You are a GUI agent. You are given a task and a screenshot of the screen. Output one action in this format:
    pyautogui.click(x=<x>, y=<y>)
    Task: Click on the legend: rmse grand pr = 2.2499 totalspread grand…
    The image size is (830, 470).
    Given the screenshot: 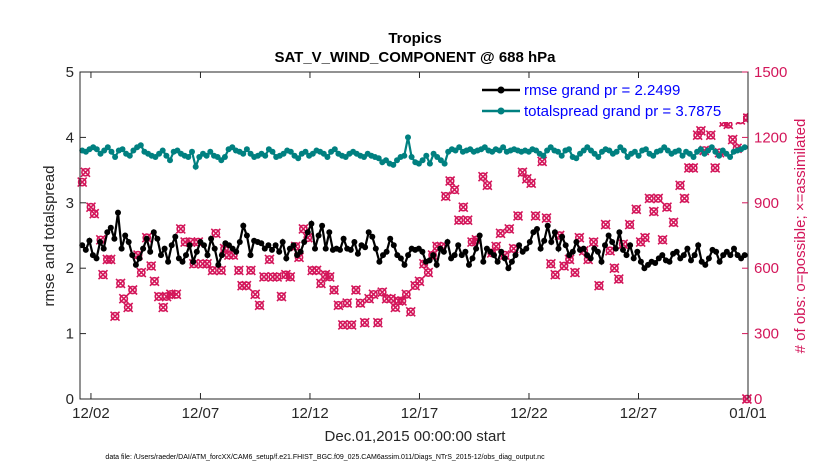 What is the action you would take?
    pyautogui.click(x=609, y=100)
    